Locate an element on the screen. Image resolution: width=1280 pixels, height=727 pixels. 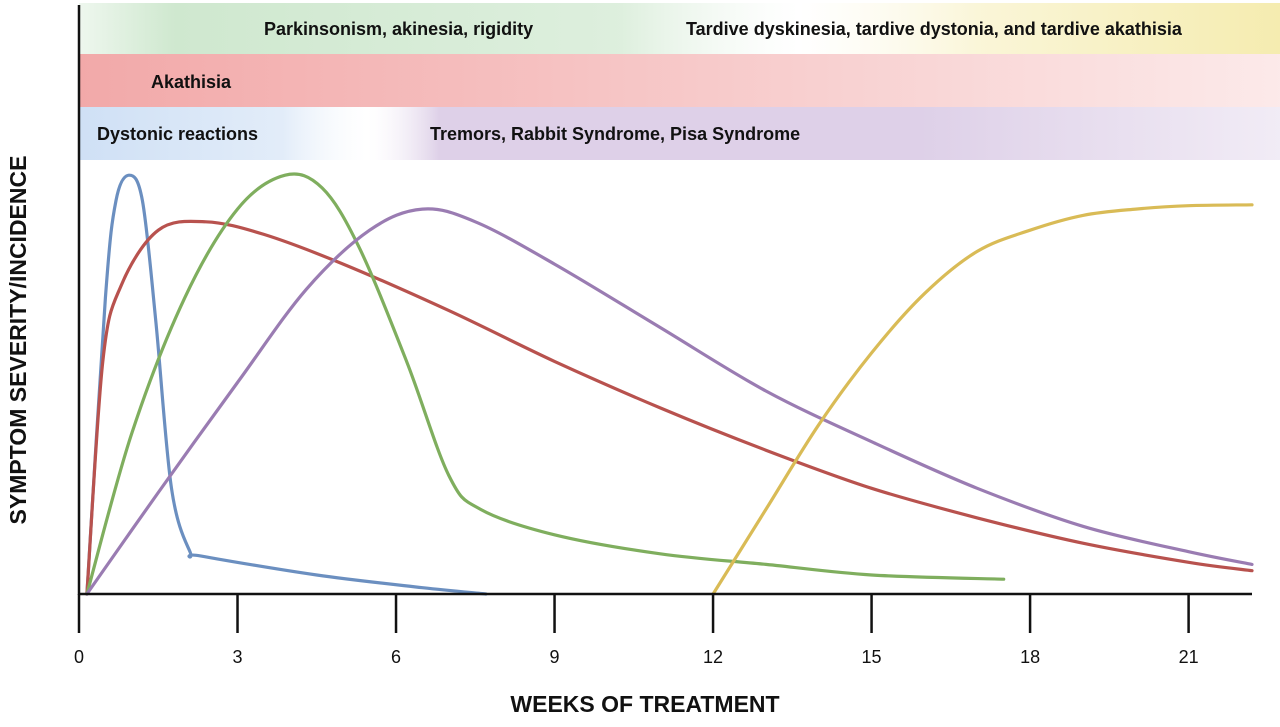
band-label-akathisia: Akathisia is located at coordinates (191, 82).